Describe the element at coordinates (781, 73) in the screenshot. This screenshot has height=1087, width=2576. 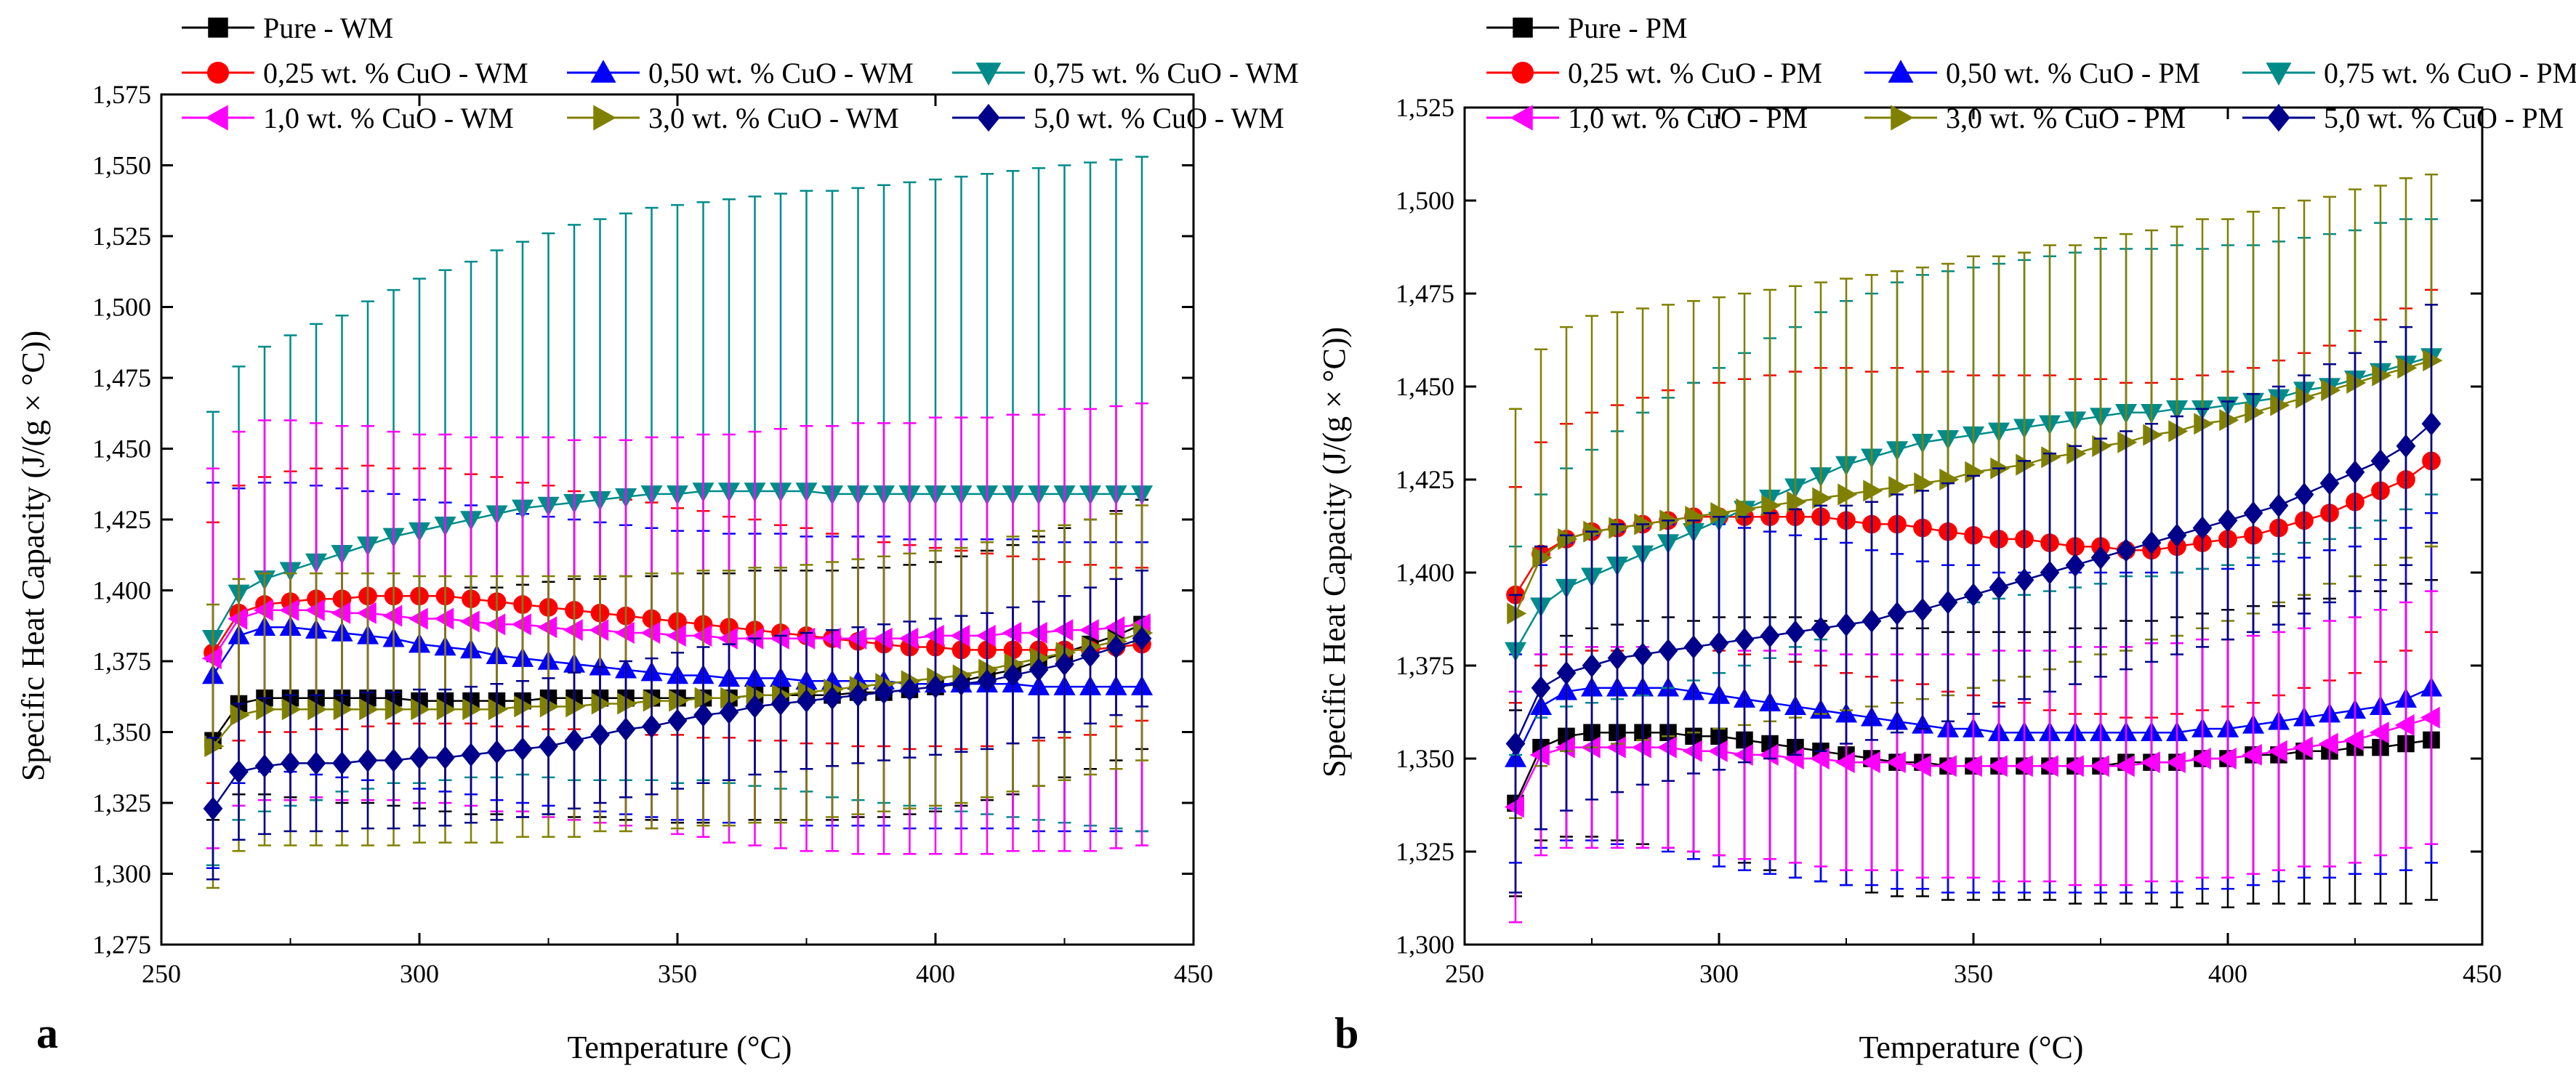
I see `legend-label: 0,50 wt. % CuO - WM` at that location.